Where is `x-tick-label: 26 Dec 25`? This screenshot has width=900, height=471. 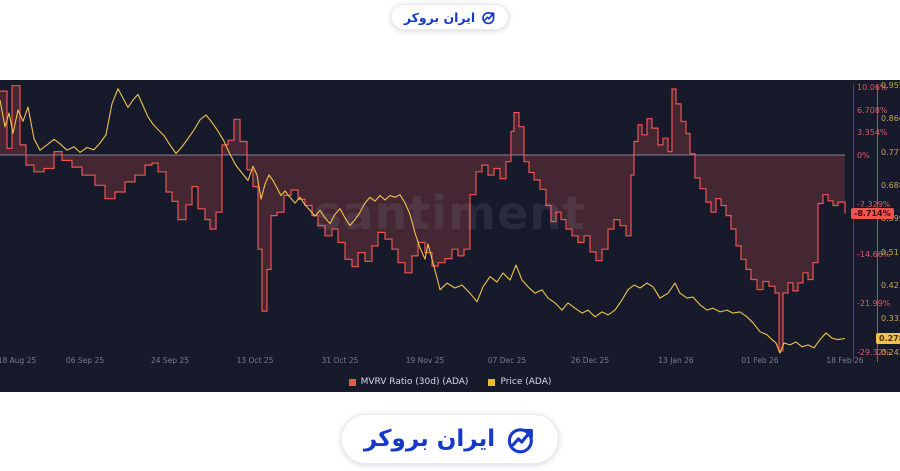
x-tick-label: 26 Dec 25 is located at coordinates (590, 360).